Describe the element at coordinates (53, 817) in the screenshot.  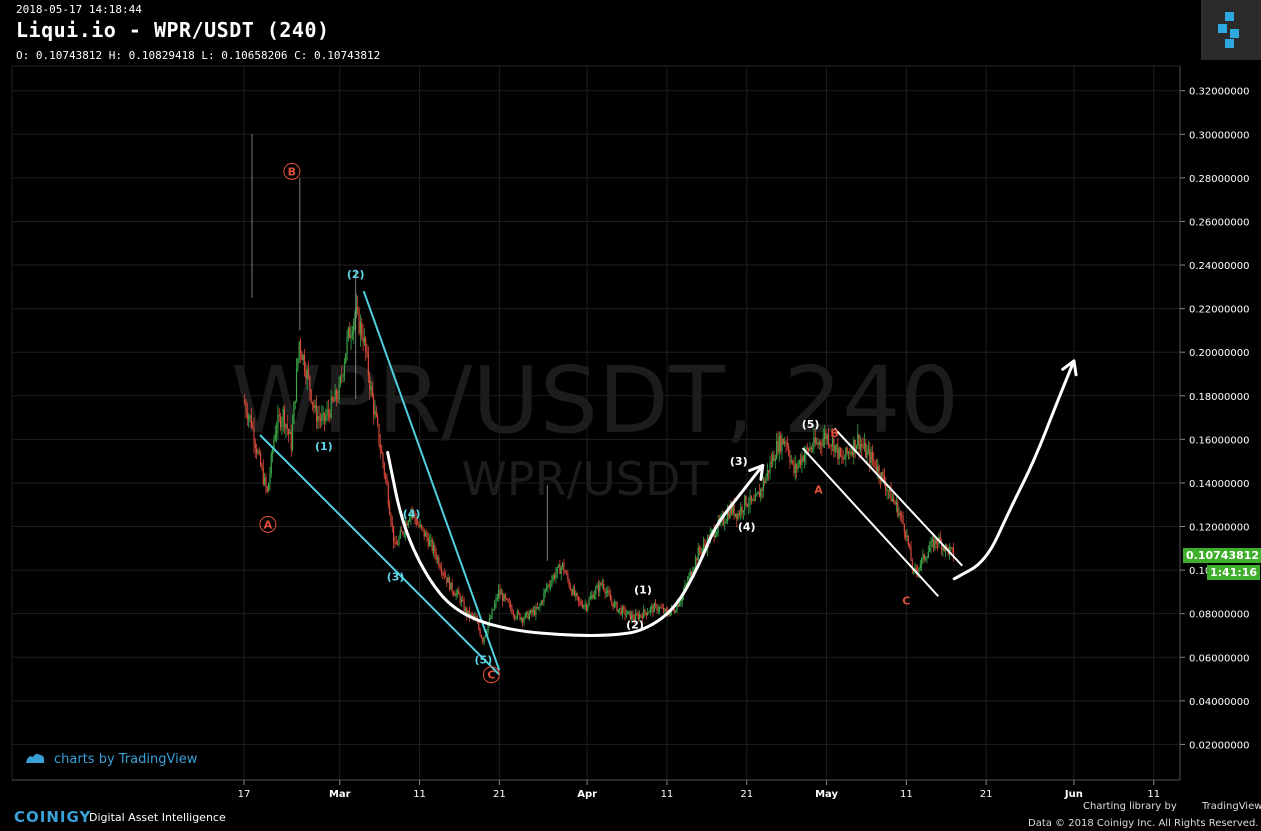
I see `coinigy-wordmark: COINIGY` at that location.